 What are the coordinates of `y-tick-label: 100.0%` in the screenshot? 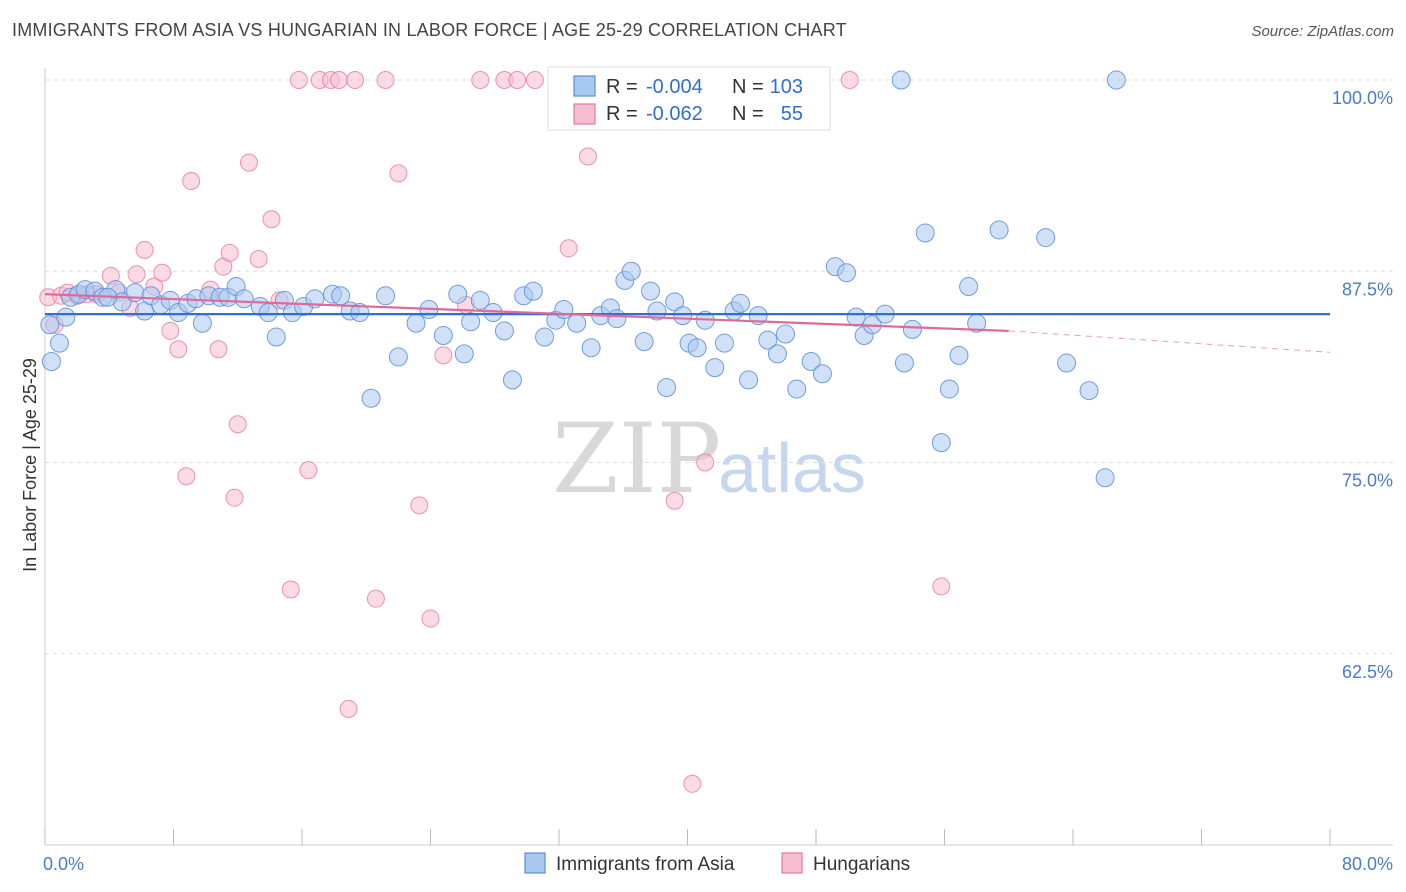 It's located at (1362, 98).